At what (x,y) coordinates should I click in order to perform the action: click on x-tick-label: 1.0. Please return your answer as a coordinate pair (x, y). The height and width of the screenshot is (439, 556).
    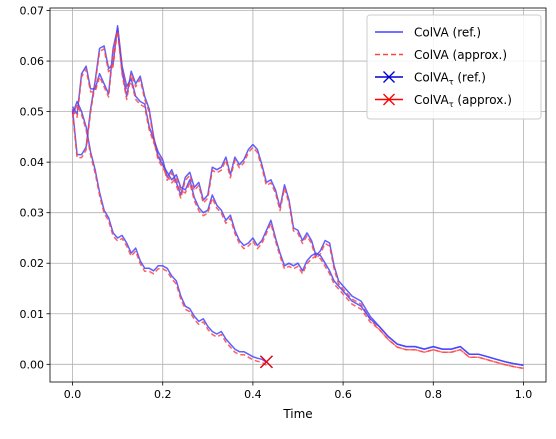
    Looking at the image, I should click on (524, 394).